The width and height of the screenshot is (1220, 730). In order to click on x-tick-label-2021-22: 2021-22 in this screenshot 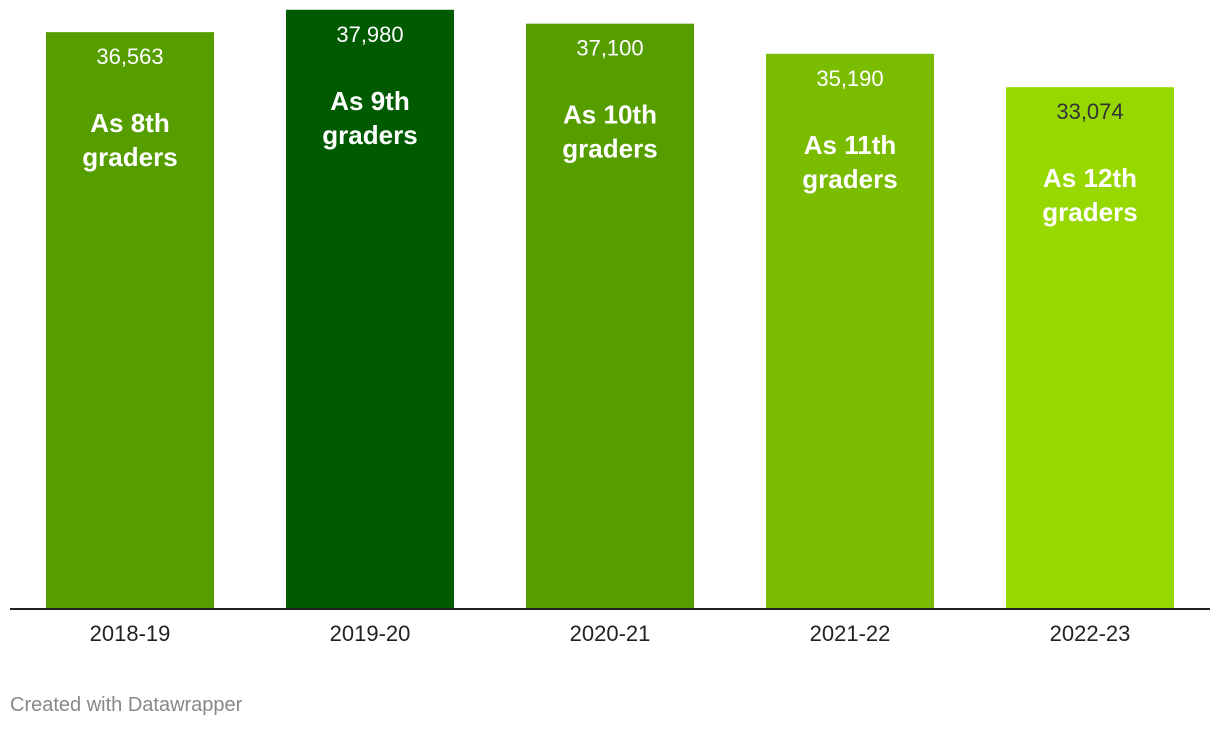, I will do `click(850, 633)`.